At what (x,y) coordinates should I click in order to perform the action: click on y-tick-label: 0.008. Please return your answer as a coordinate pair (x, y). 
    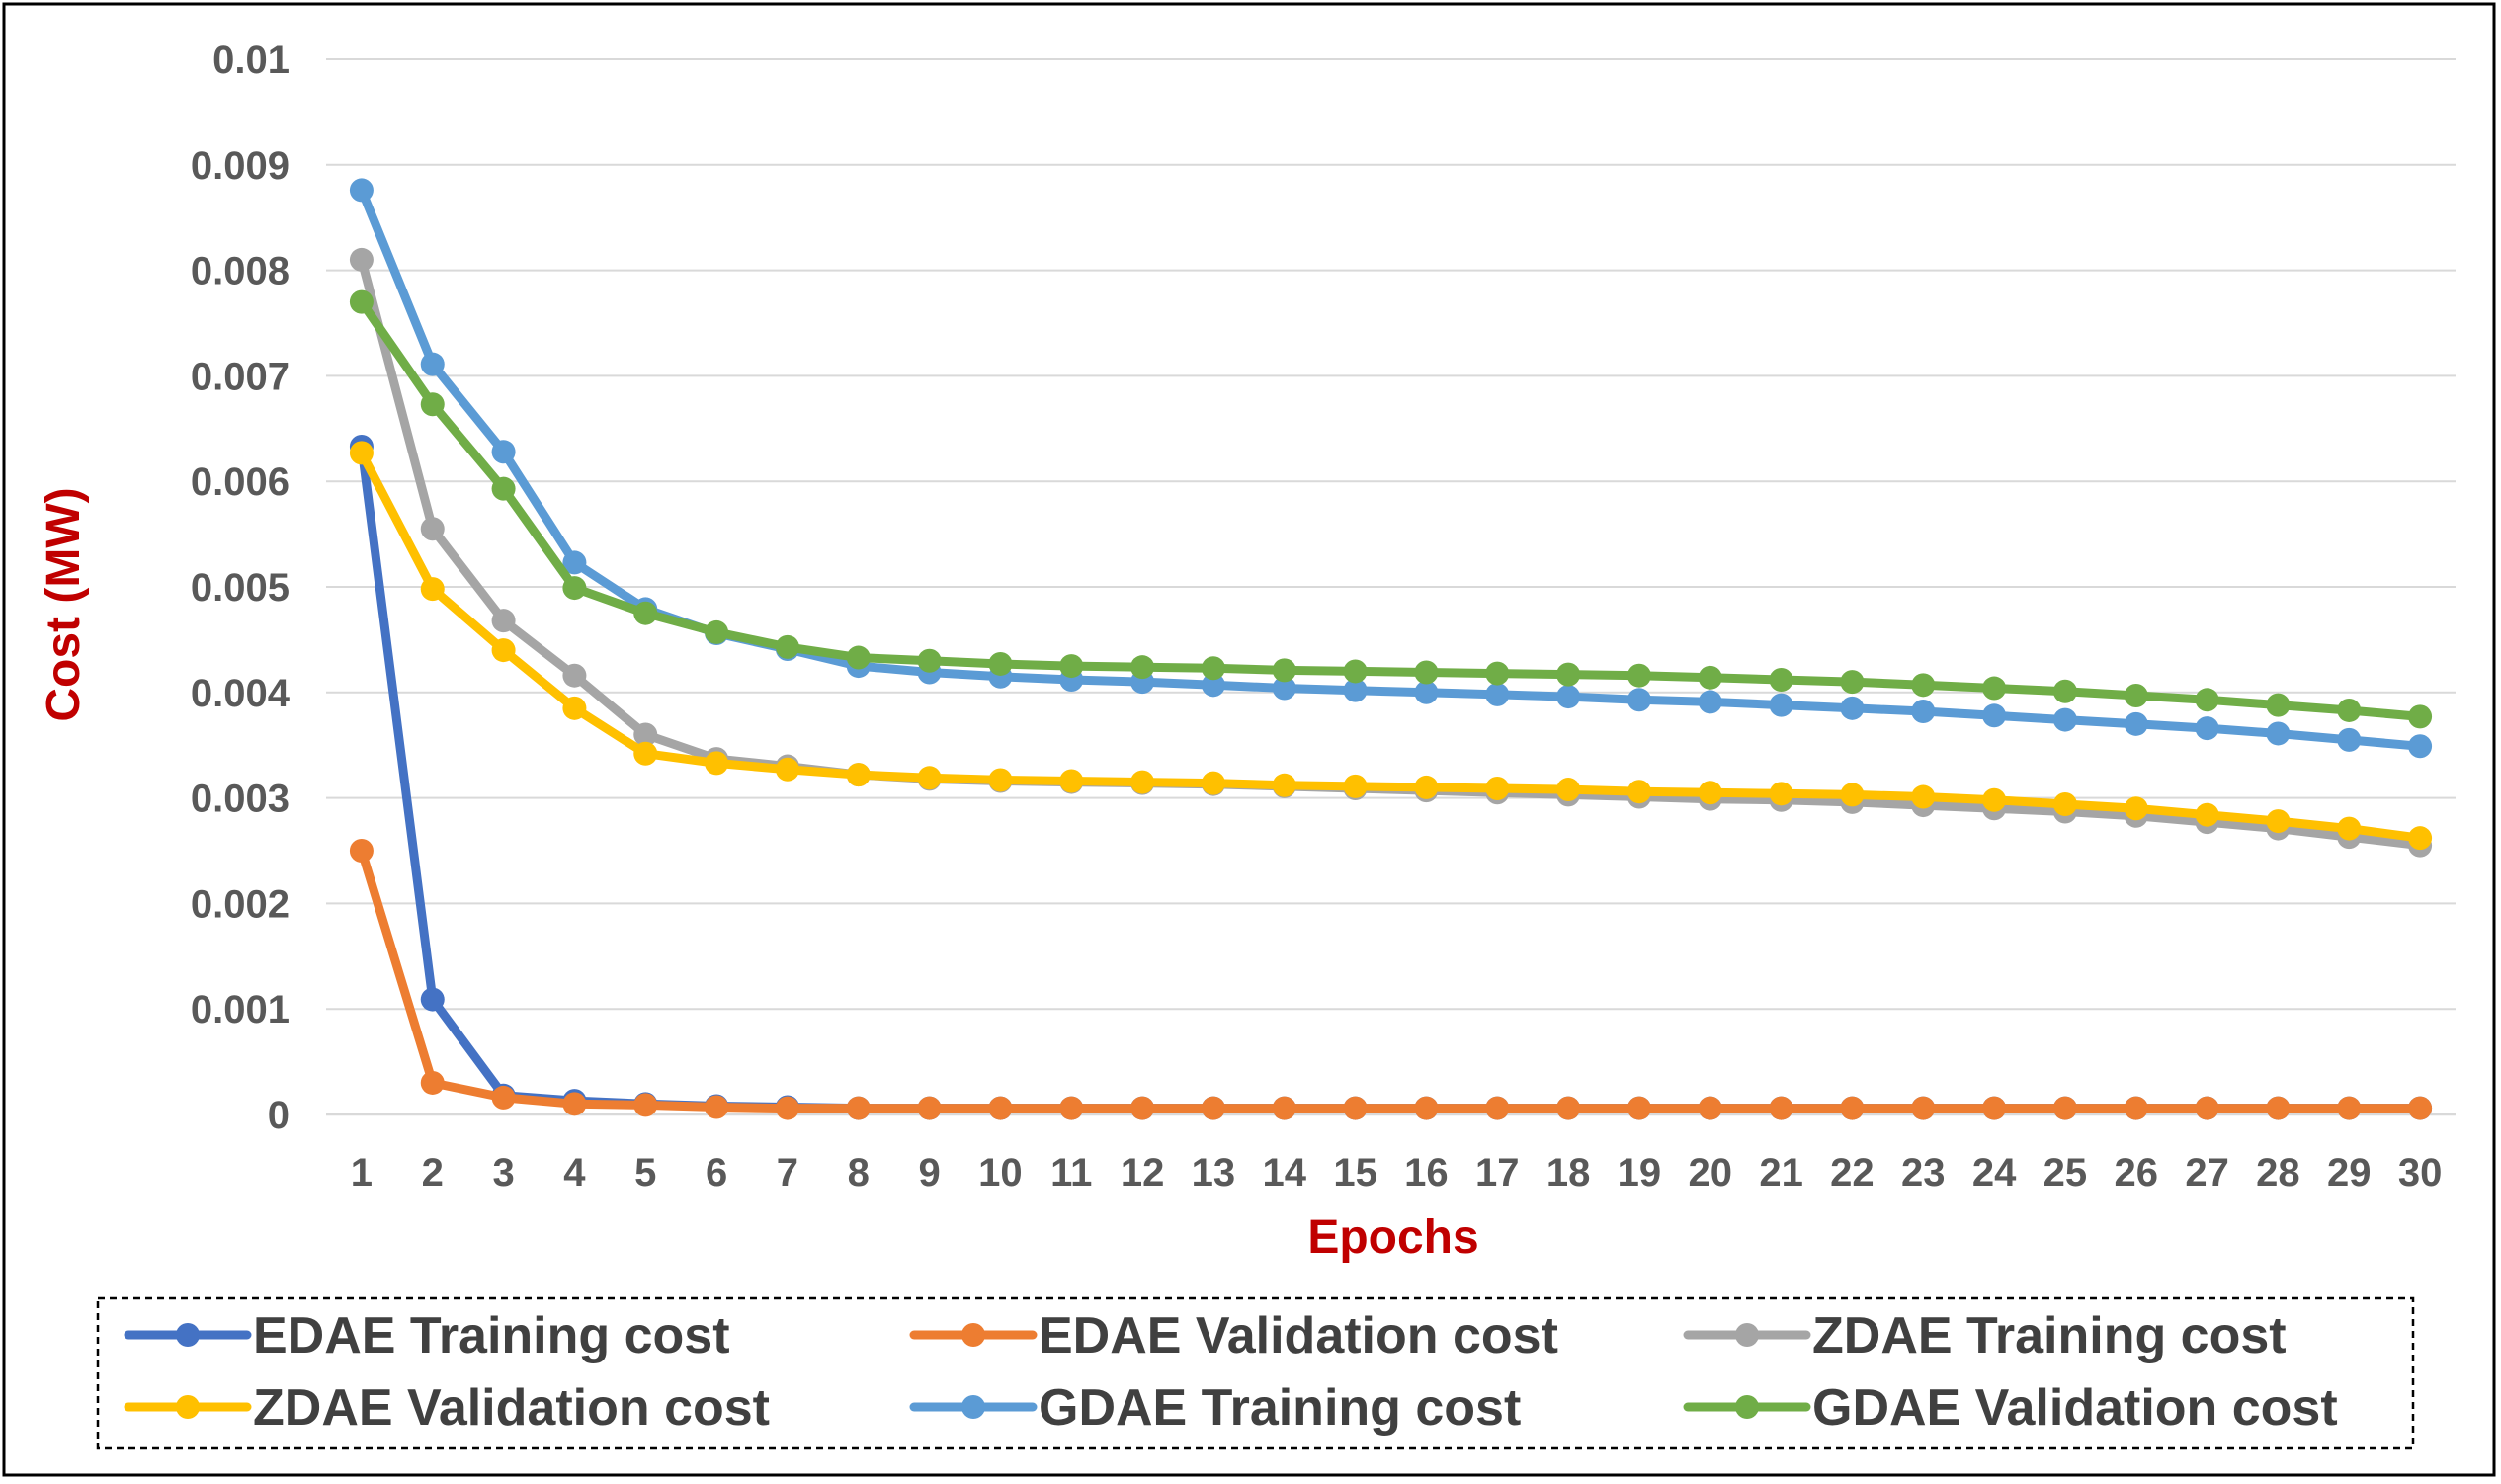
    Looking at the image, I should click on (240, 271).